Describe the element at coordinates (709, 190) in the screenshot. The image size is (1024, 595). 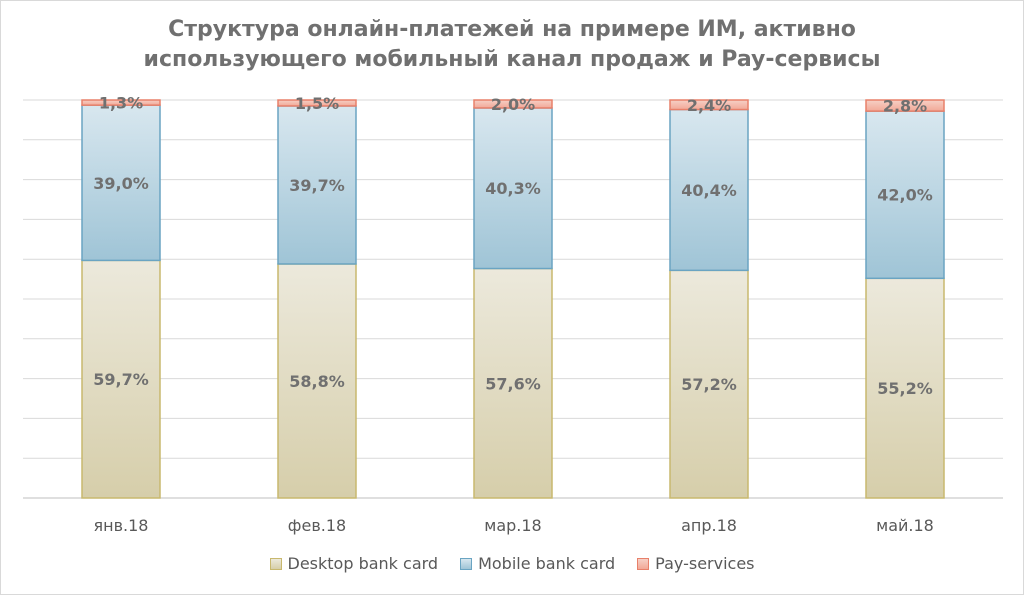
I see `data-label-mobile-4: 40,4%` at that location.